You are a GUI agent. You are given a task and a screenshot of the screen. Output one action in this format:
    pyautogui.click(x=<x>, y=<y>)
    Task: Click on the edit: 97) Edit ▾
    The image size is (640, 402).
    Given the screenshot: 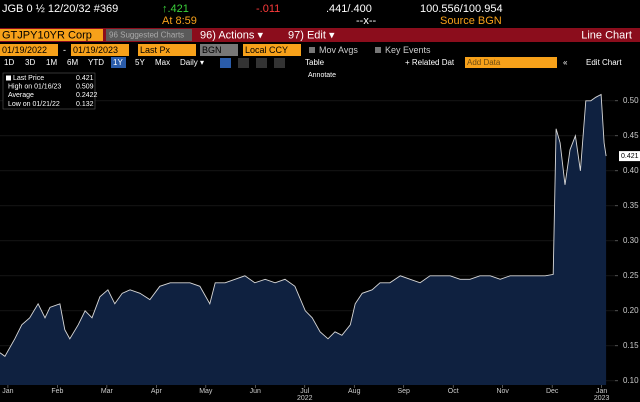 What is the action you would take?
    pyautogui.click(x=311, y=35)
    